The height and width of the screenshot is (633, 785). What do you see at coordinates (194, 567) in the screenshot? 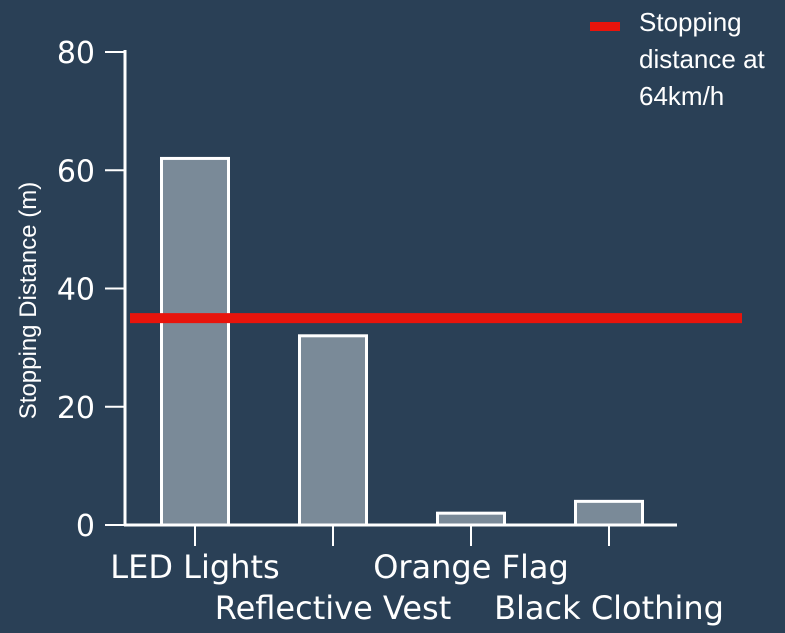
I see `x-tick-label: LED Lights` at bounding box center [194, 567].